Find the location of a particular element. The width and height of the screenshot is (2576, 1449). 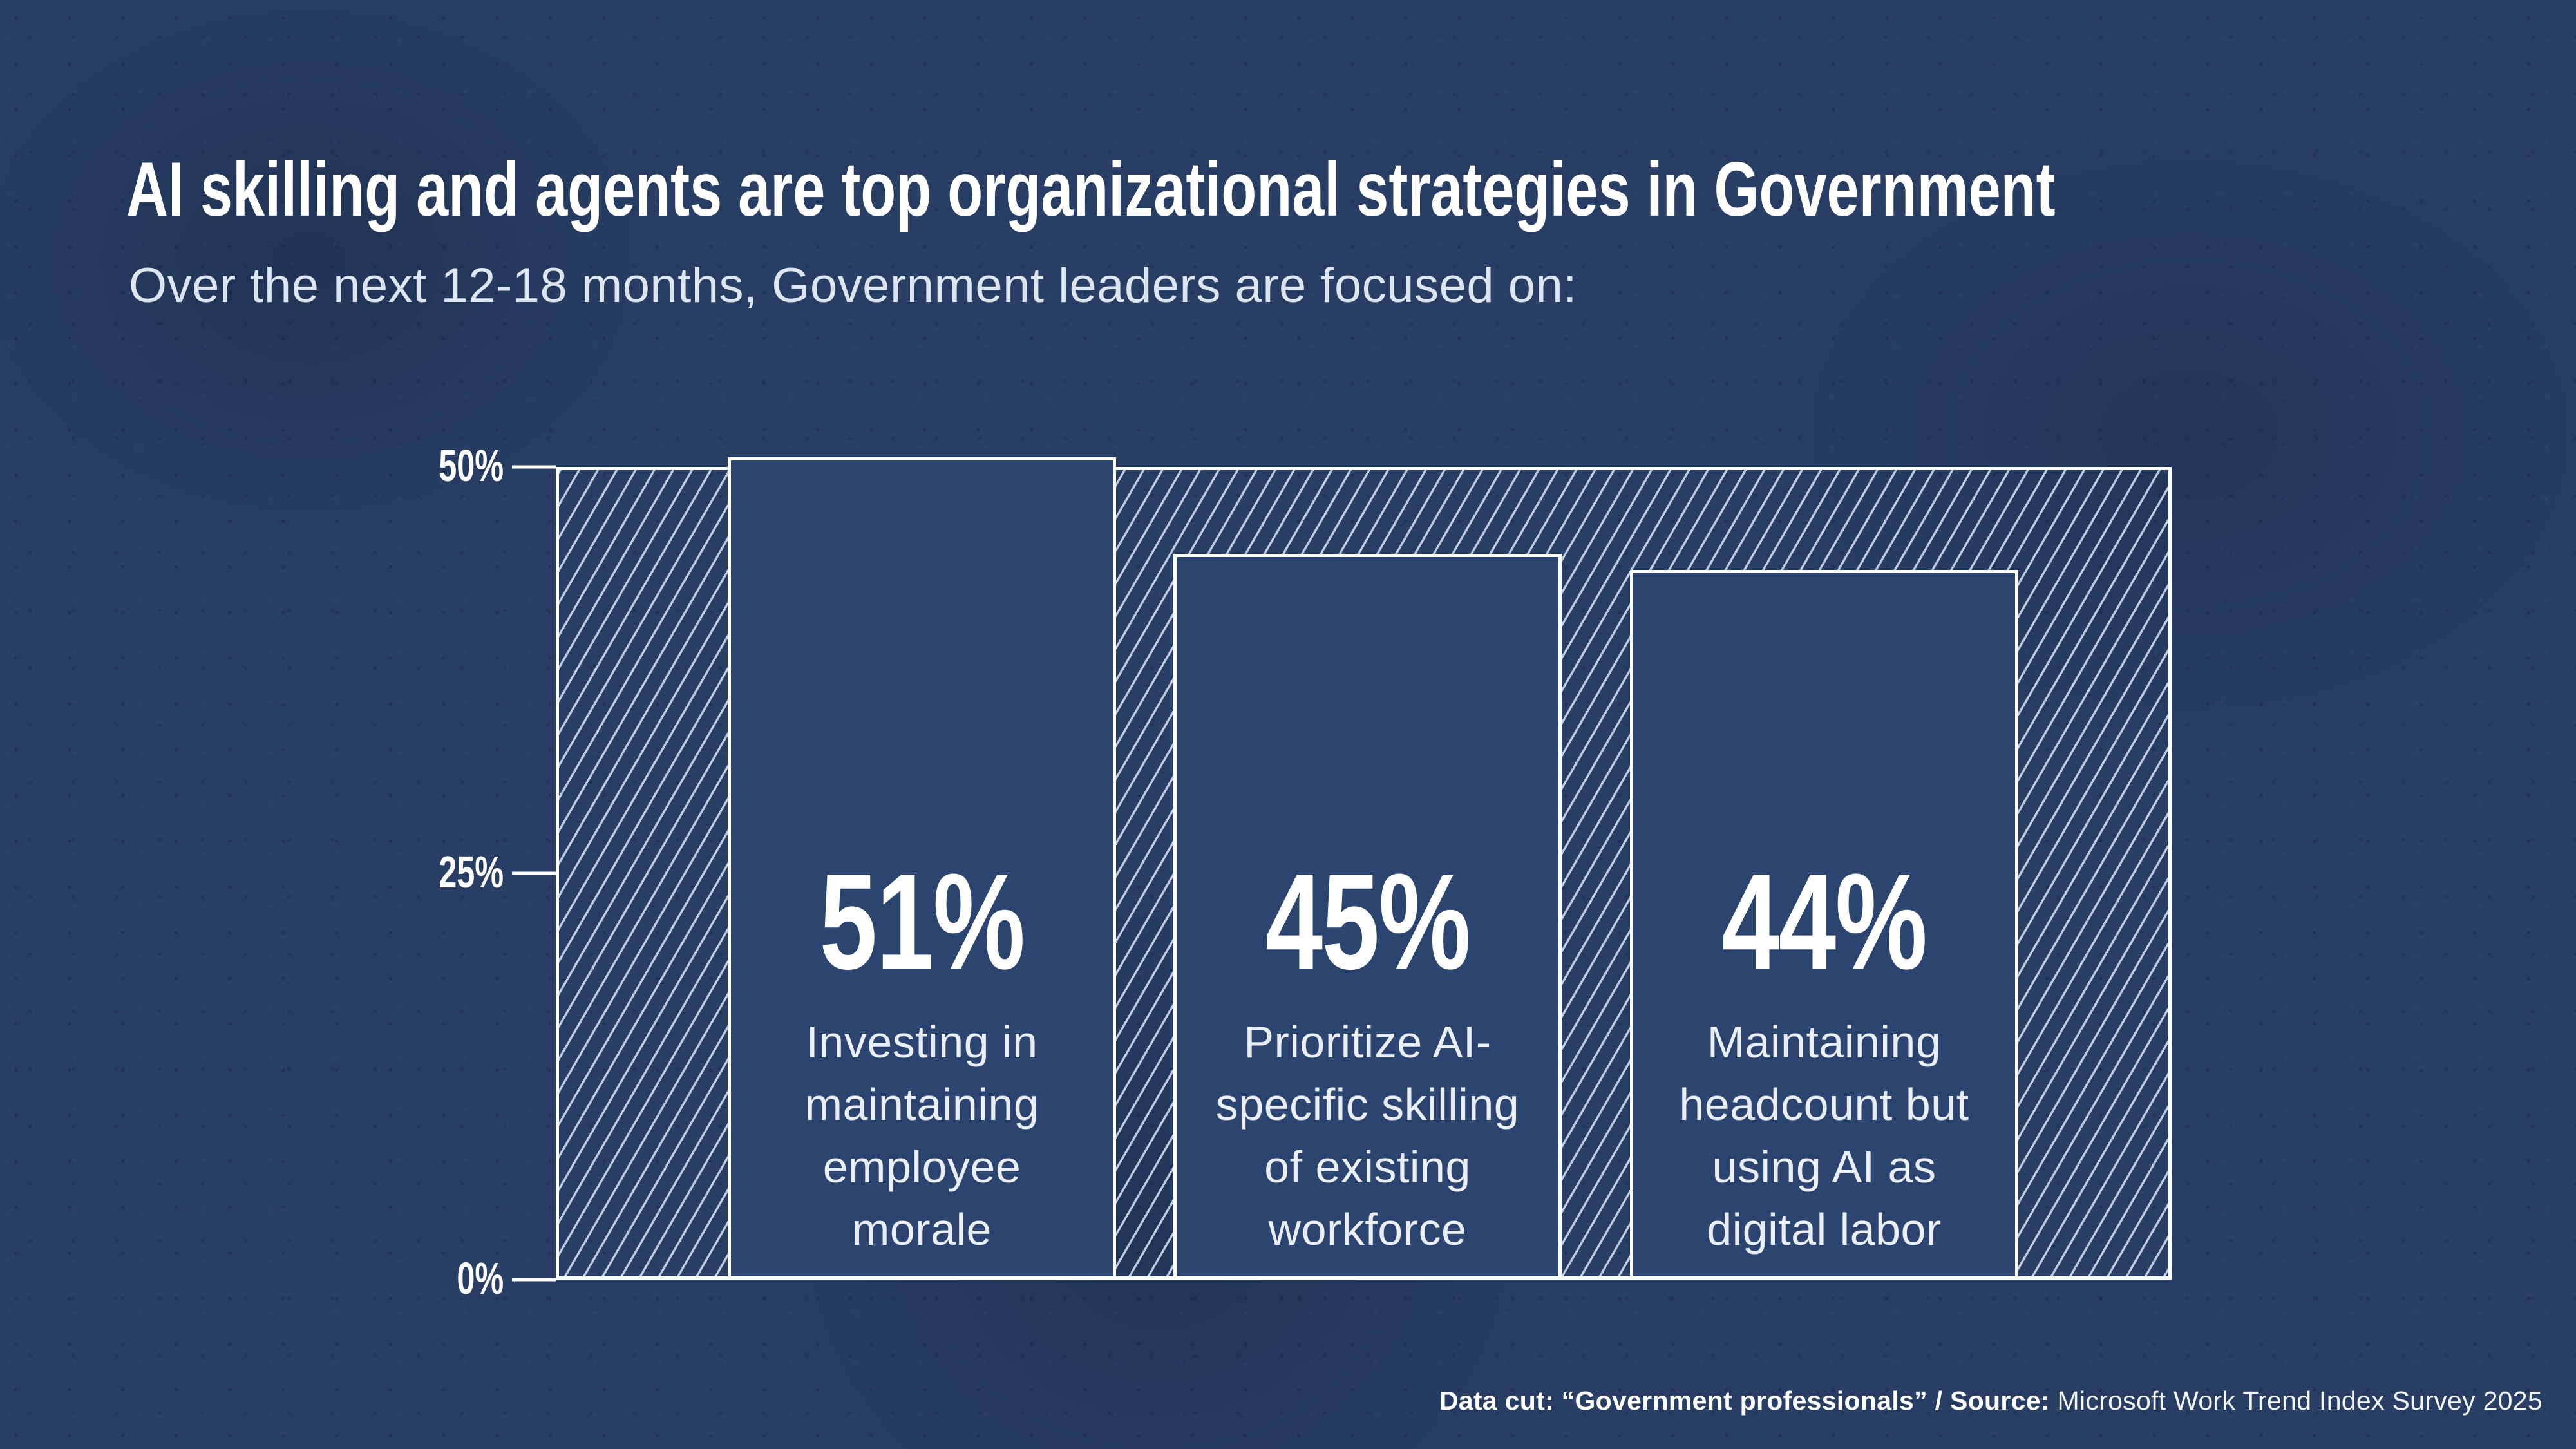

footer-source-name: Microsoft Work Trend Index Survey 2025 is located at coordinates (2300, 1401).